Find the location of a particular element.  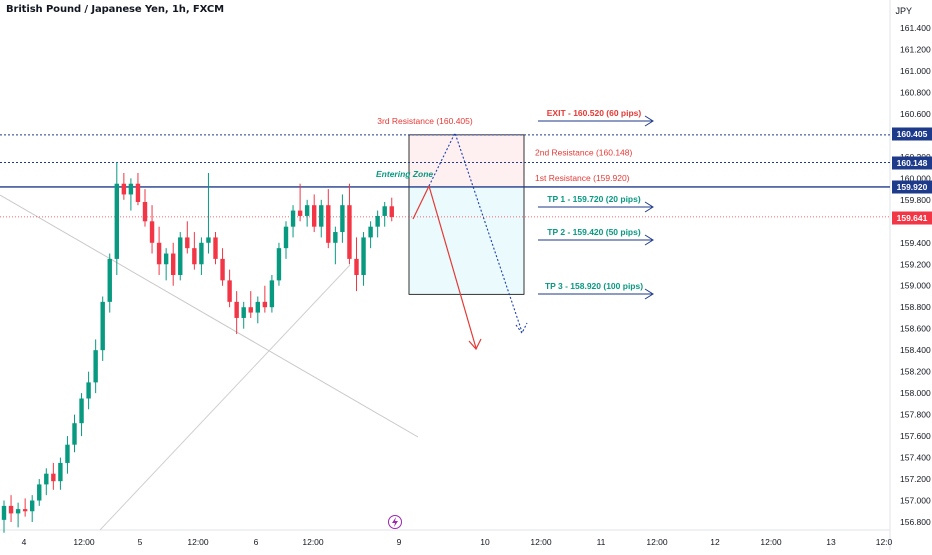

entering-zone-label: Entering Zone is located at coordinates (404, 174).